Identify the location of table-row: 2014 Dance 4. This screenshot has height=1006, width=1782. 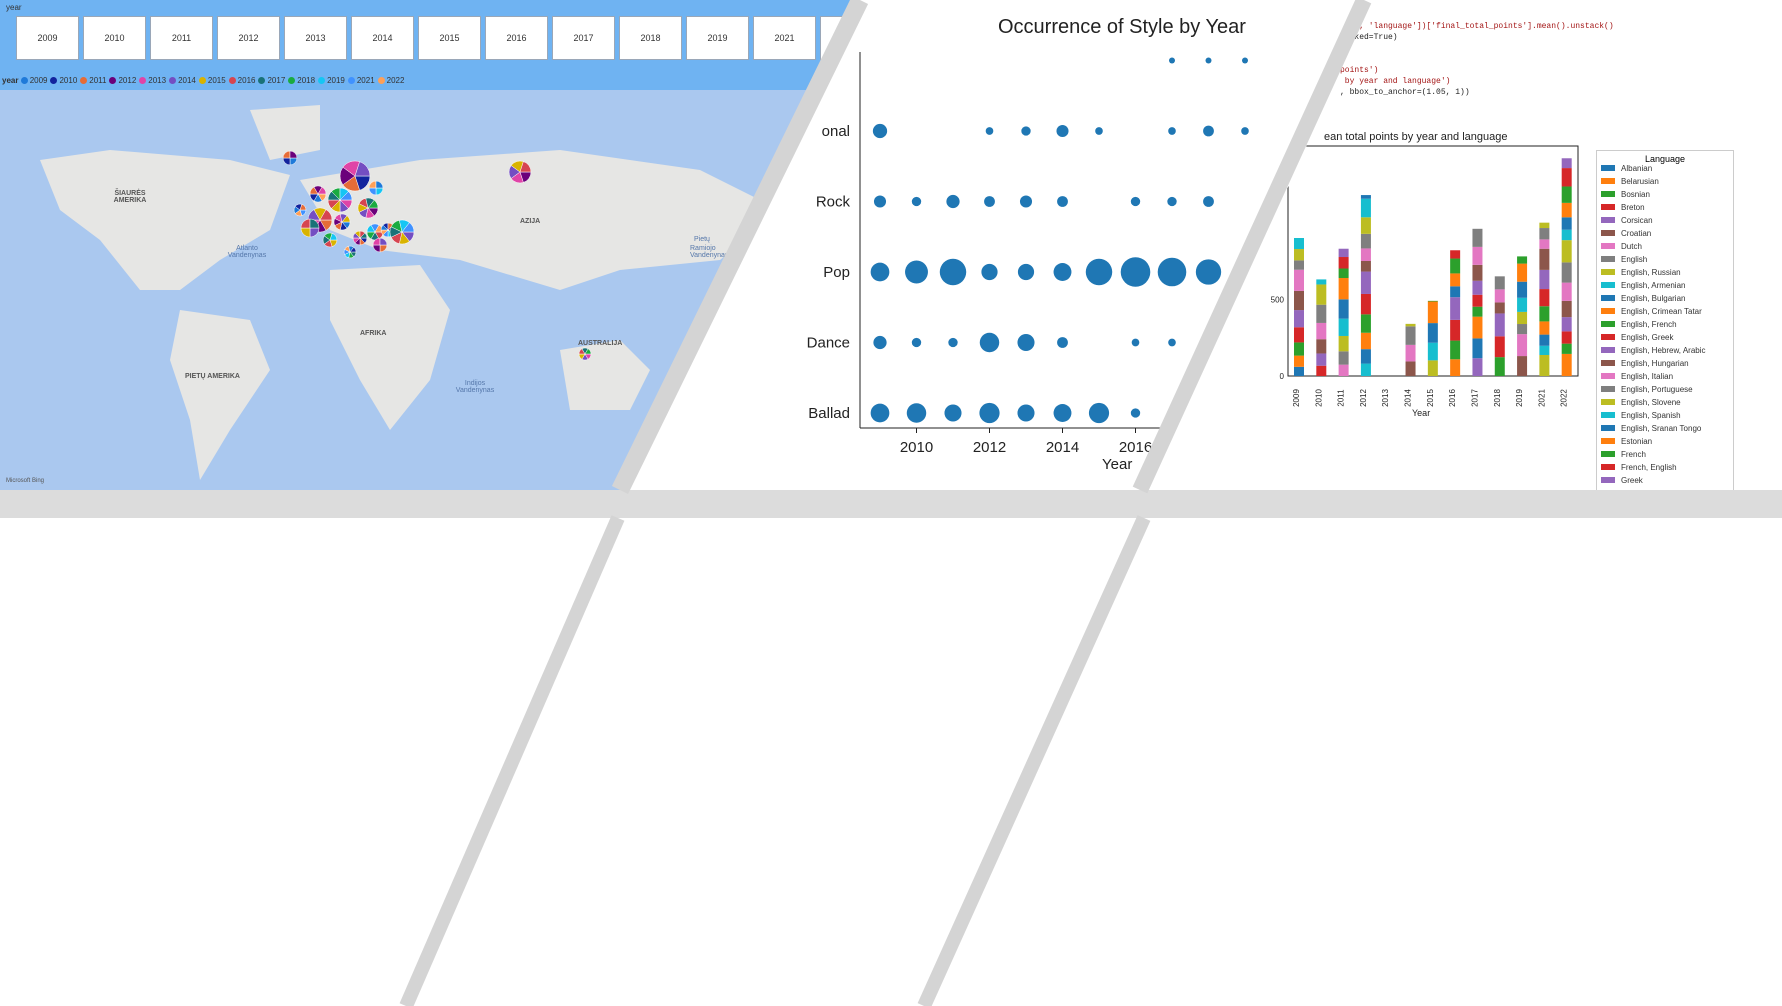
(78, 959).